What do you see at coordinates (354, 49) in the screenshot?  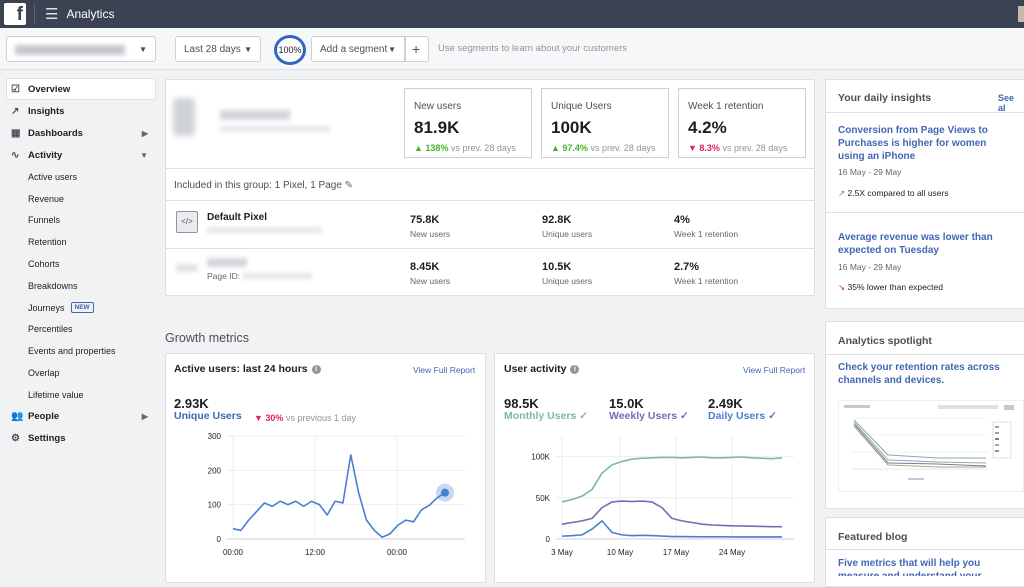 I see `add-segment-label: Add a segment` at bounding box center [354, 49].